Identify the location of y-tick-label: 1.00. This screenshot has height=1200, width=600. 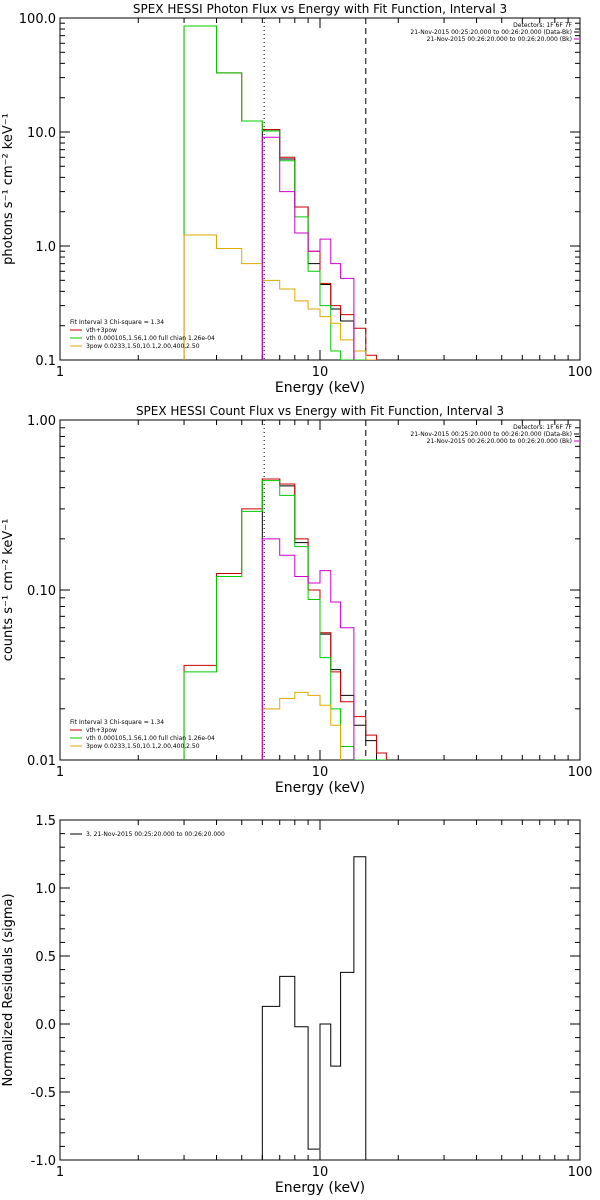
(41, 421).